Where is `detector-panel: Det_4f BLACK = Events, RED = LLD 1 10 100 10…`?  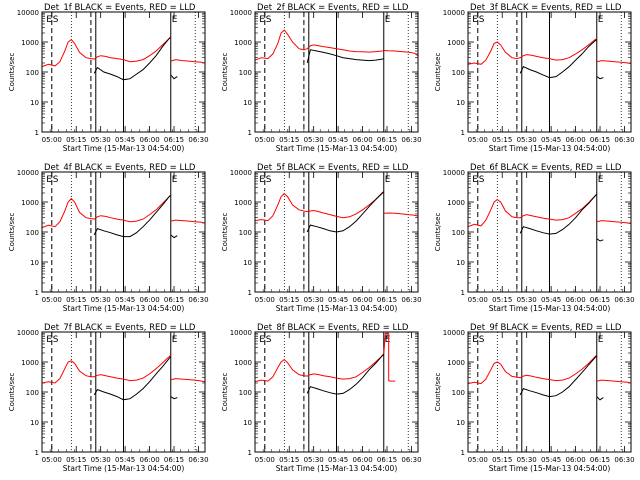
detector-panel: Det_4f BLACK = Events, RED = LLD 1 10 100 10… is located at coordinates (108, 238).